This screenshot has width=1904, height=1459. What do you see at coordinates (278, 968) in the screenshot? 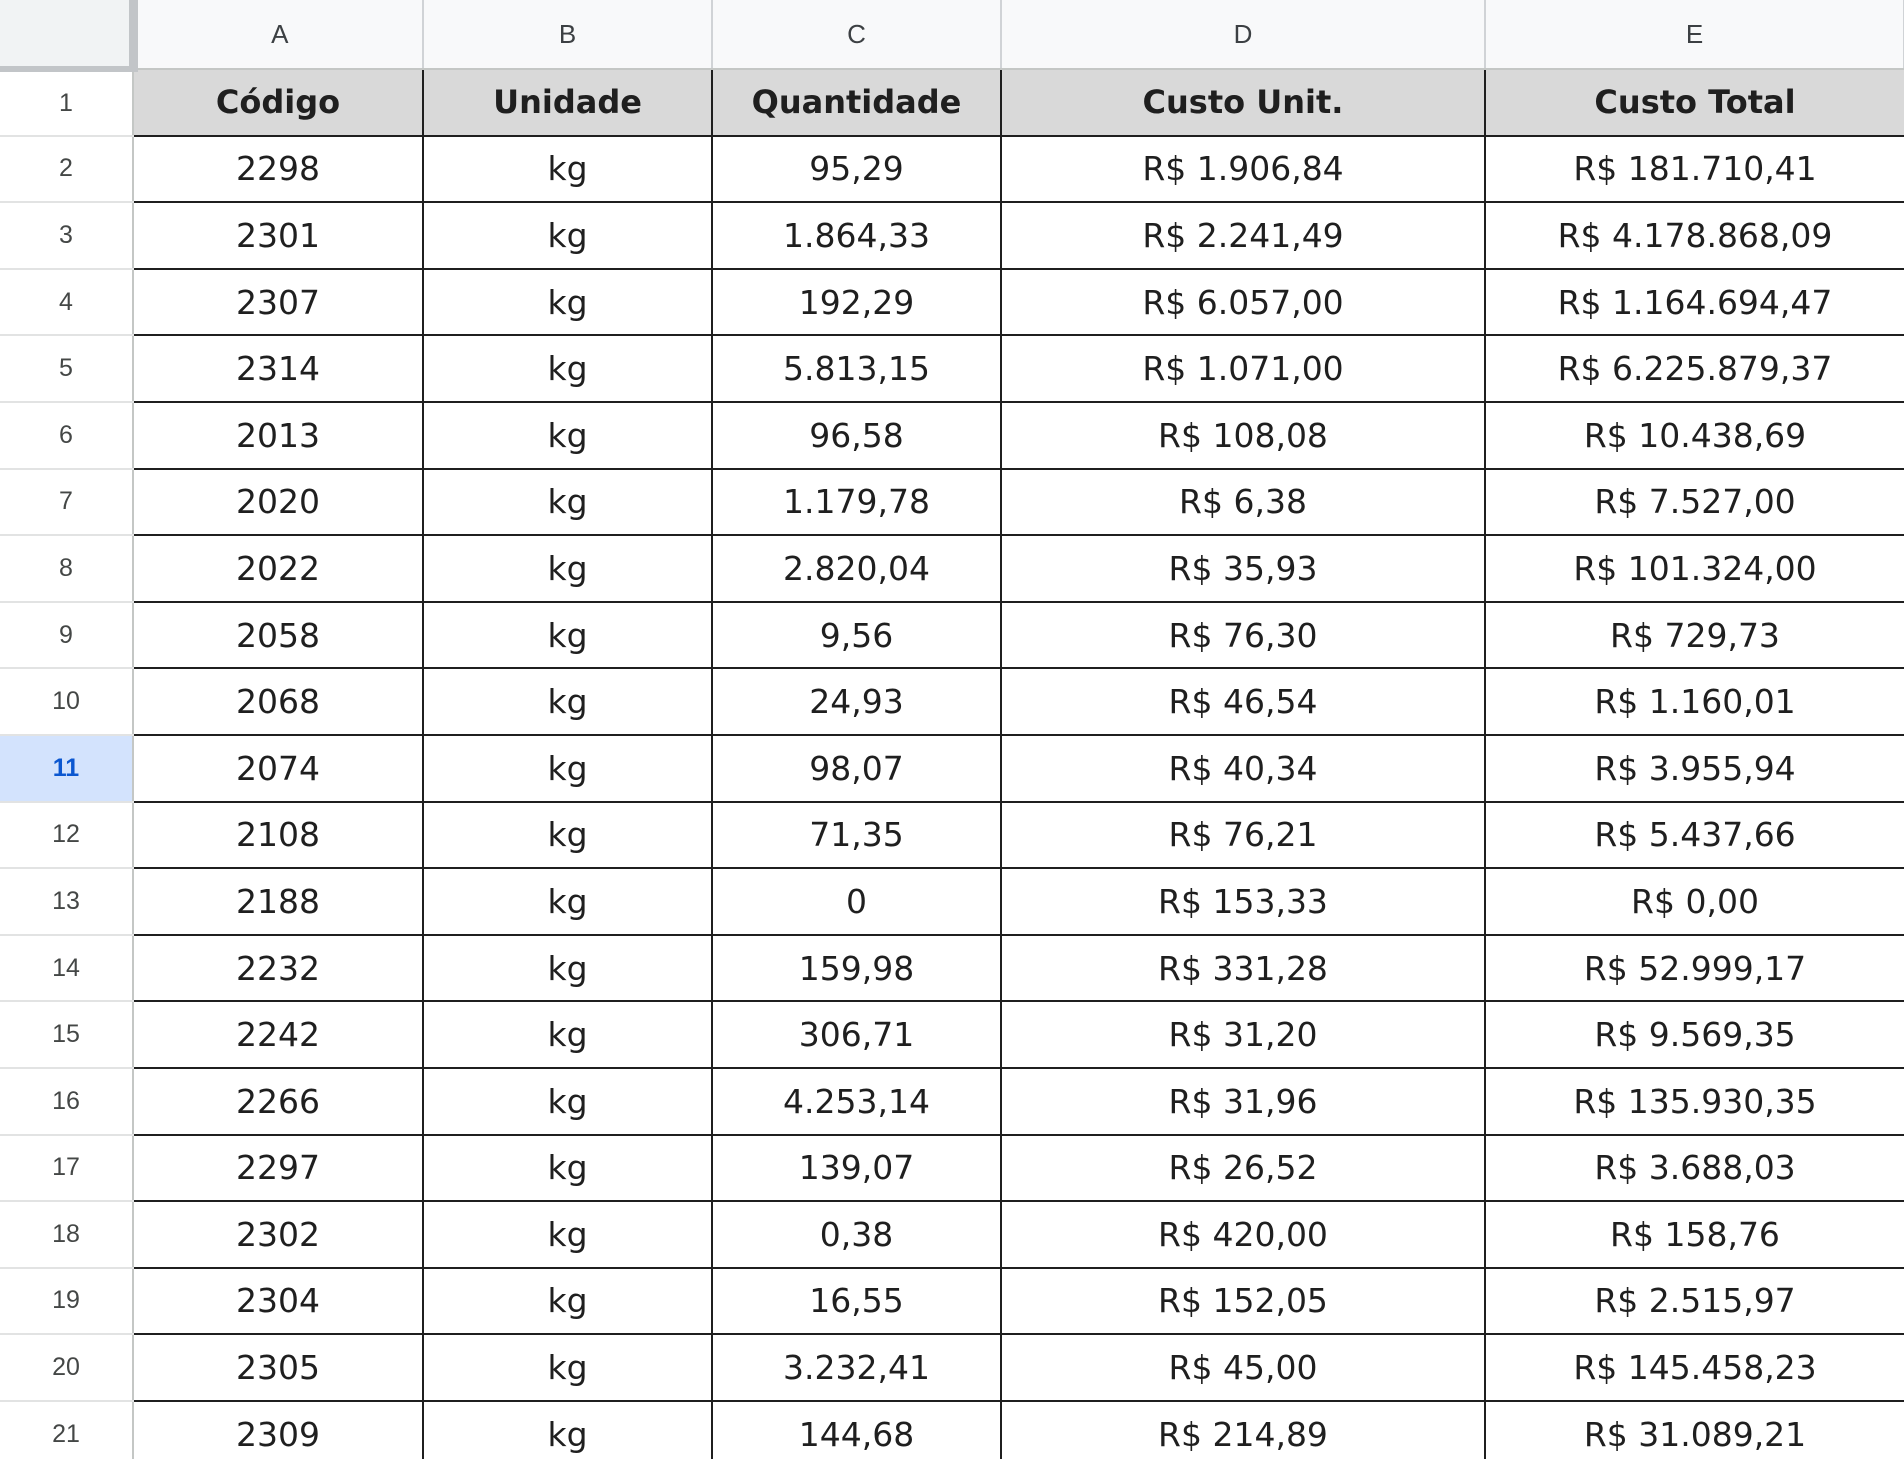
I see `cell-codigo: 2232` at bounding box center [278, 968].